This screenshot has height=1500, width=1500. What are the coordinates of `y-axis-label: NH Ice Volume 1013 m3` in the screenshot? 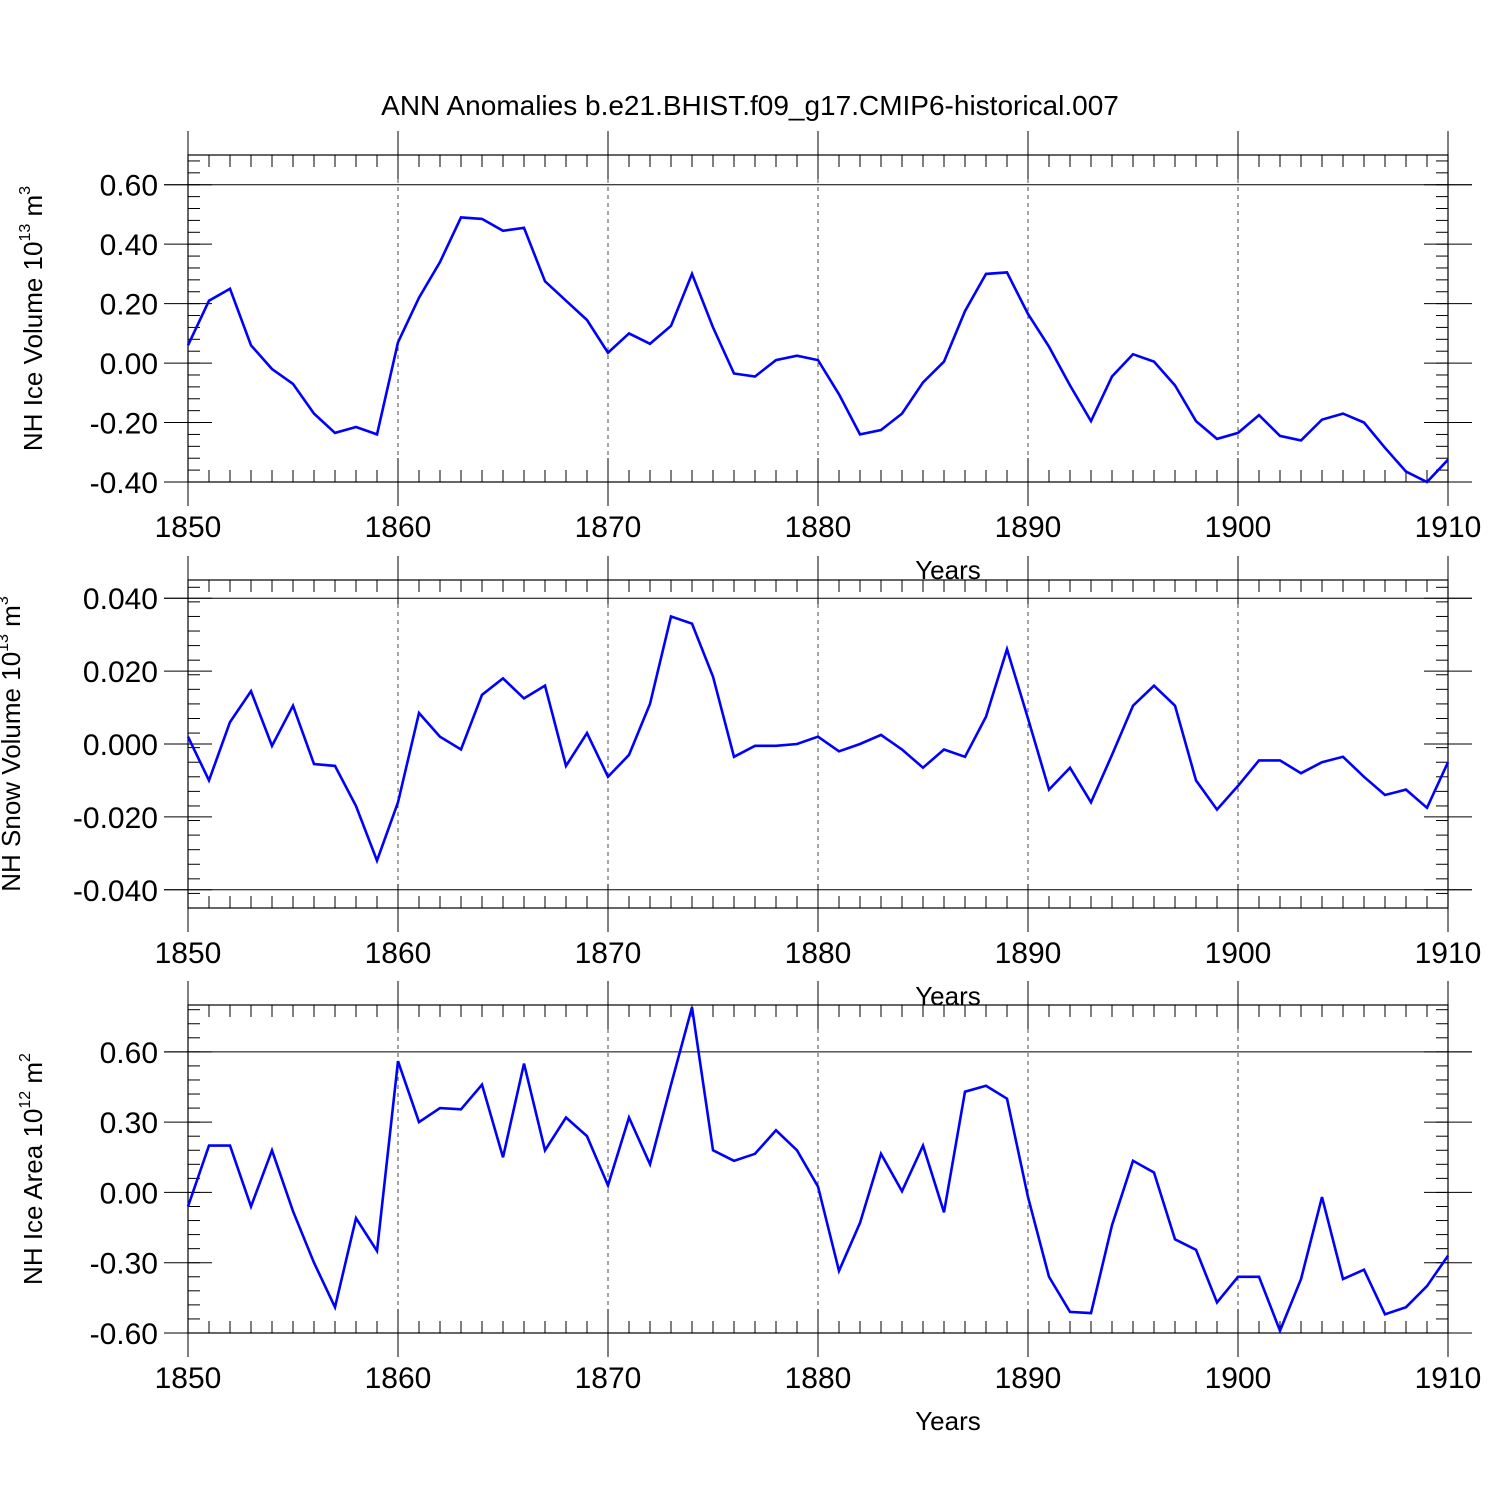 It's located at (32, 318).